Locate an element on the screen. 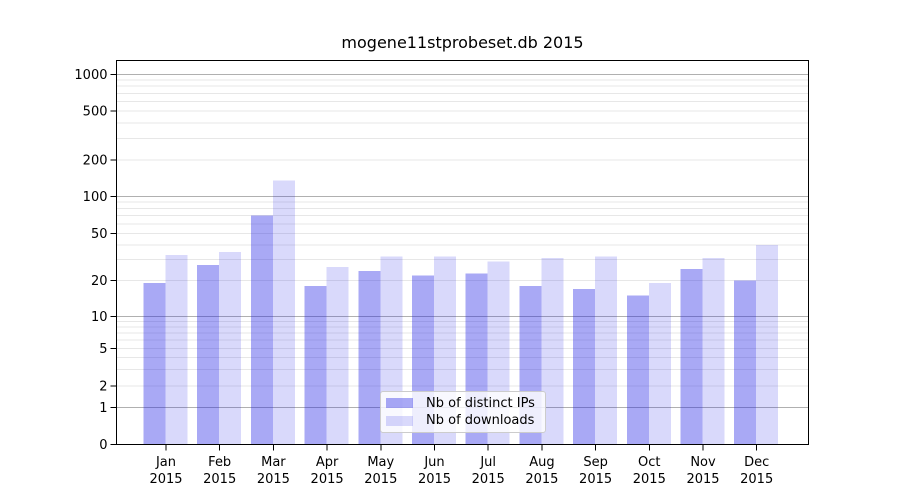 The width and height of the screenshot is (900, 500). bar-distinct-ips-may is located at coordinates (369, 358).